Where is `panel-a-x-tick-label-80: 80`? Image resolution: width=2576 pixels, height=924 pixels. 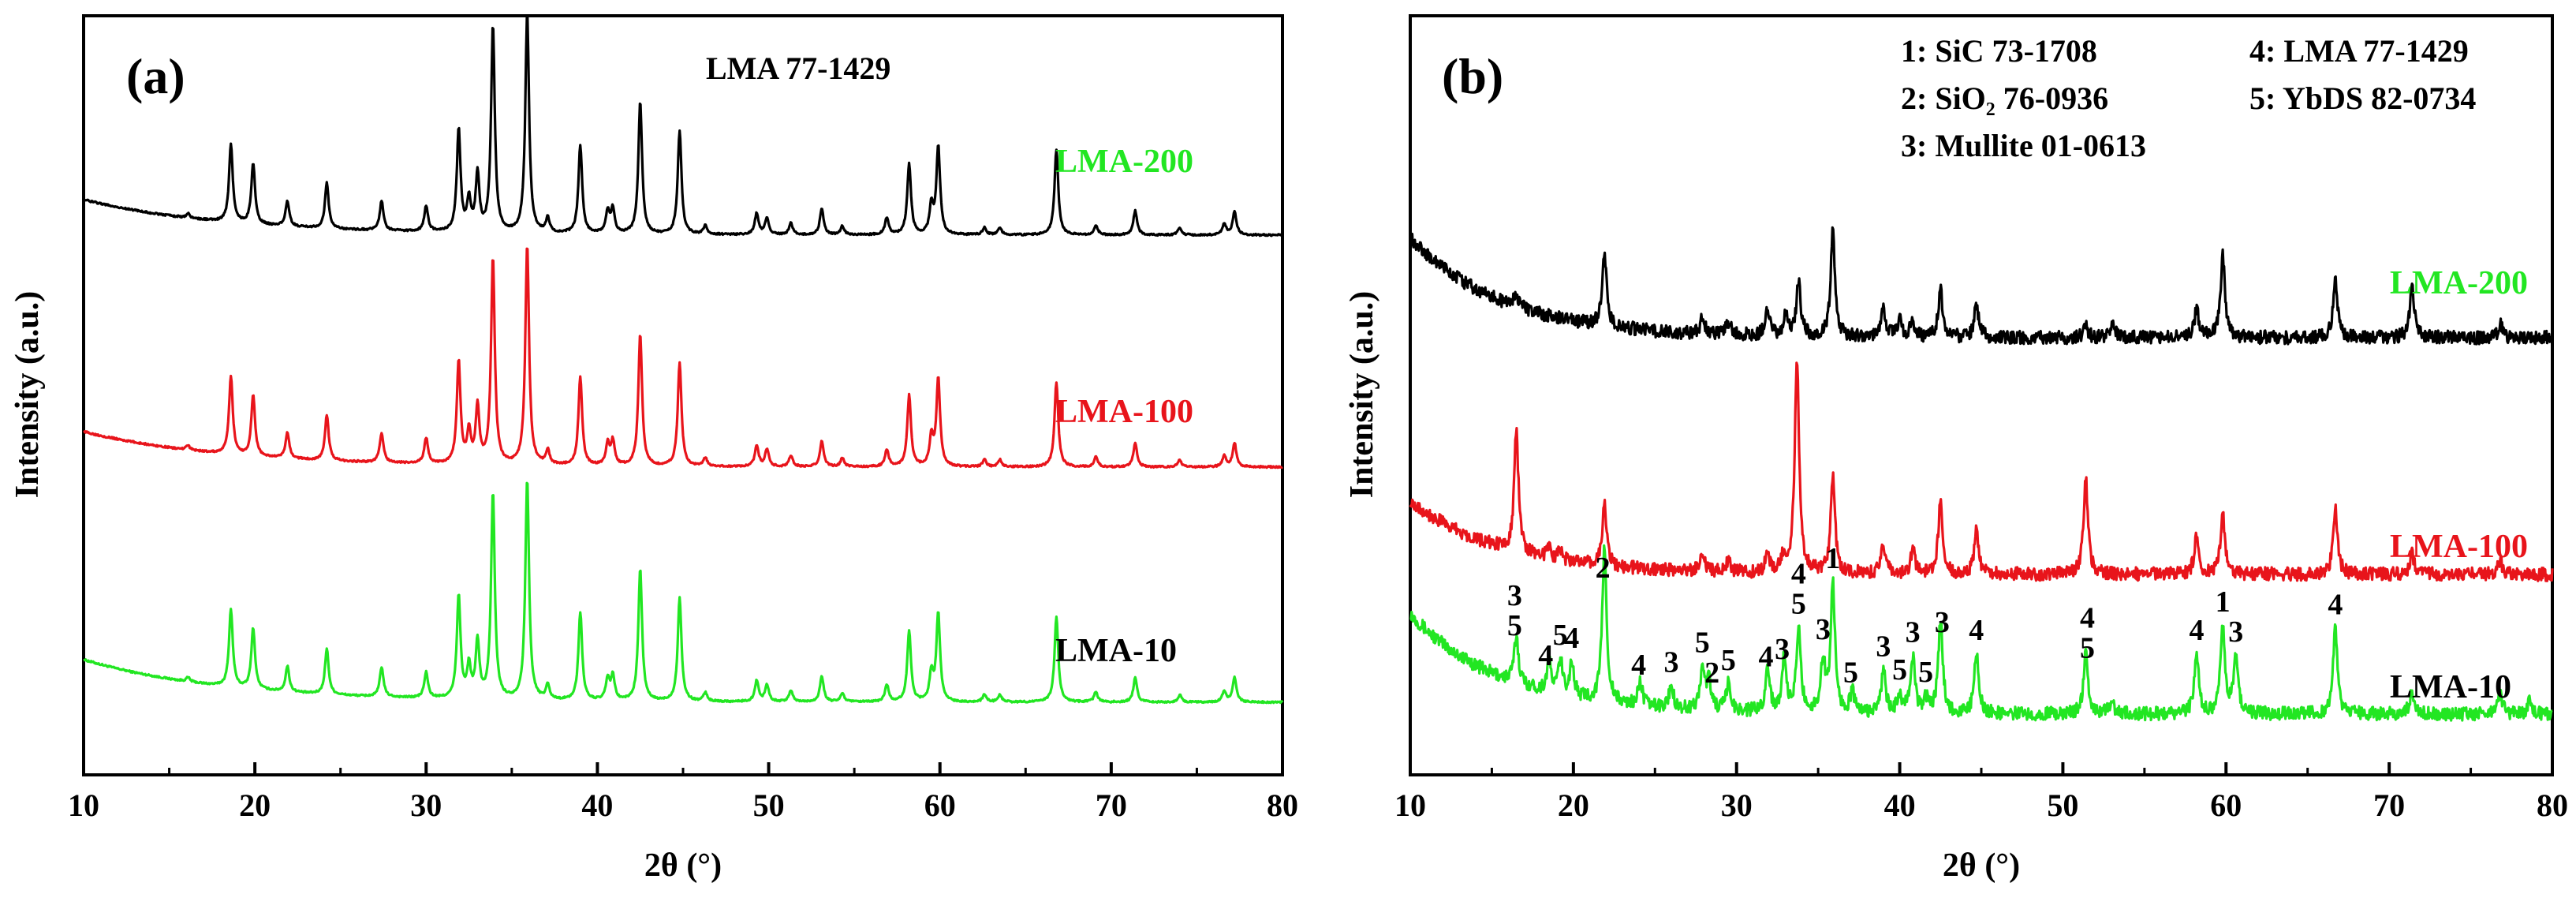 panel-a-x-tick-label-80: 80 is located at coordinates (1282, 805).